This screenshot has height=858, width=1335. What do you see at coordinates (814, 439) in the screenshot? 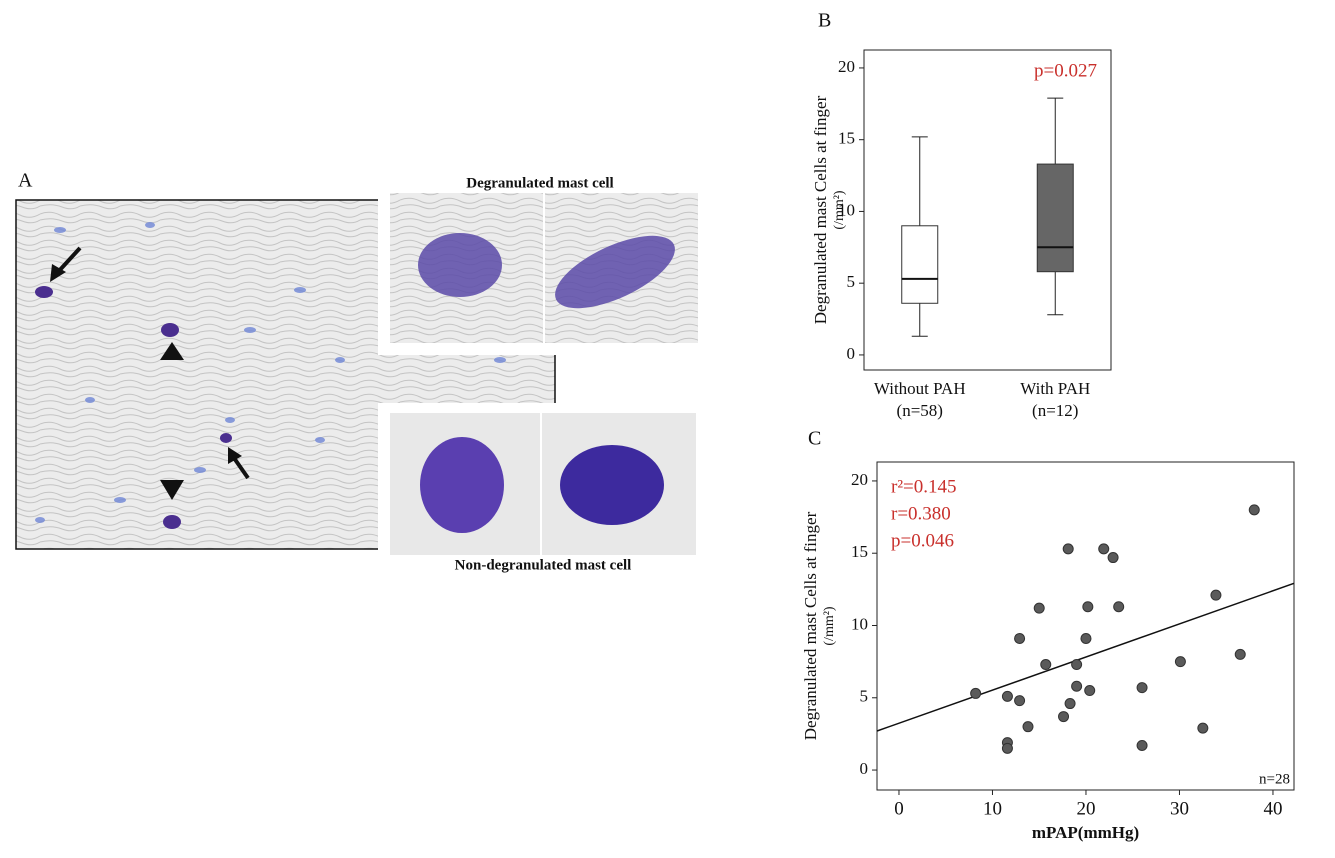
I see `panel-label: C` at bounding box center [814, 439].